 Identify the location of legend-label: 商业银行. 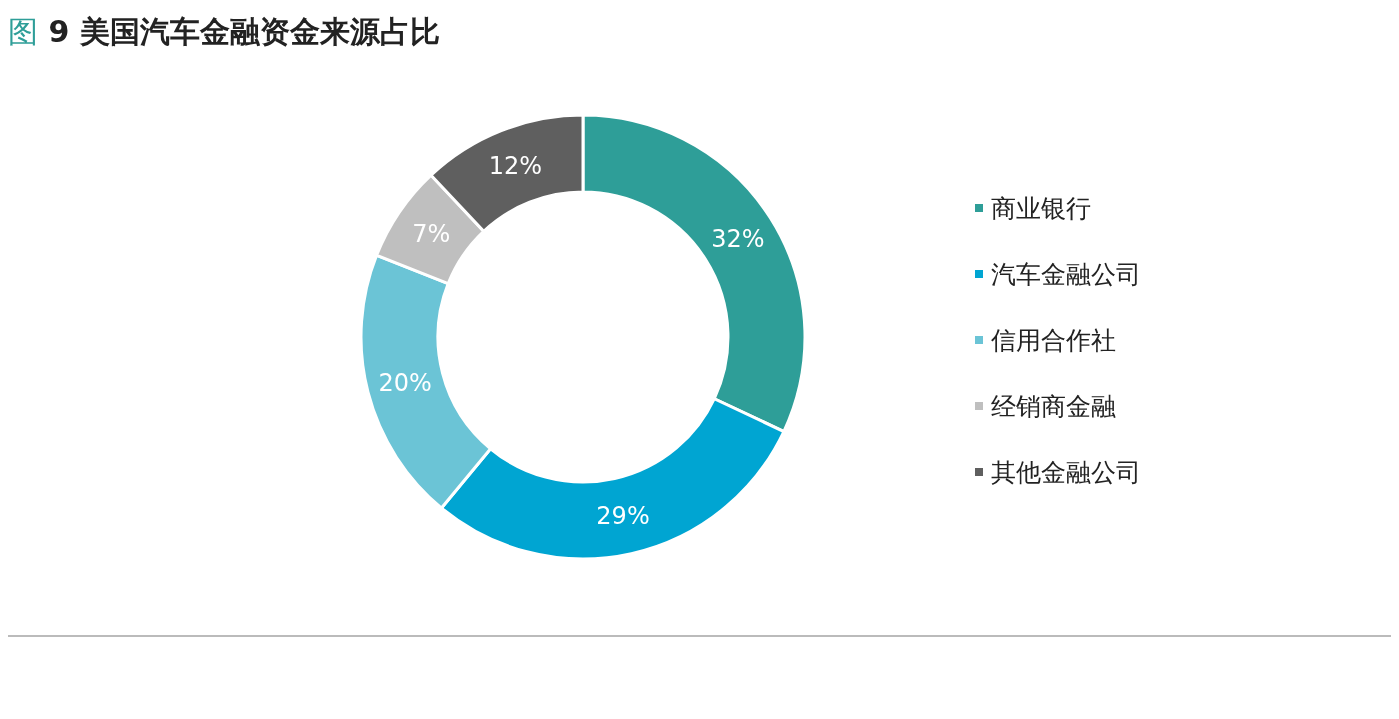
(1041, 208).